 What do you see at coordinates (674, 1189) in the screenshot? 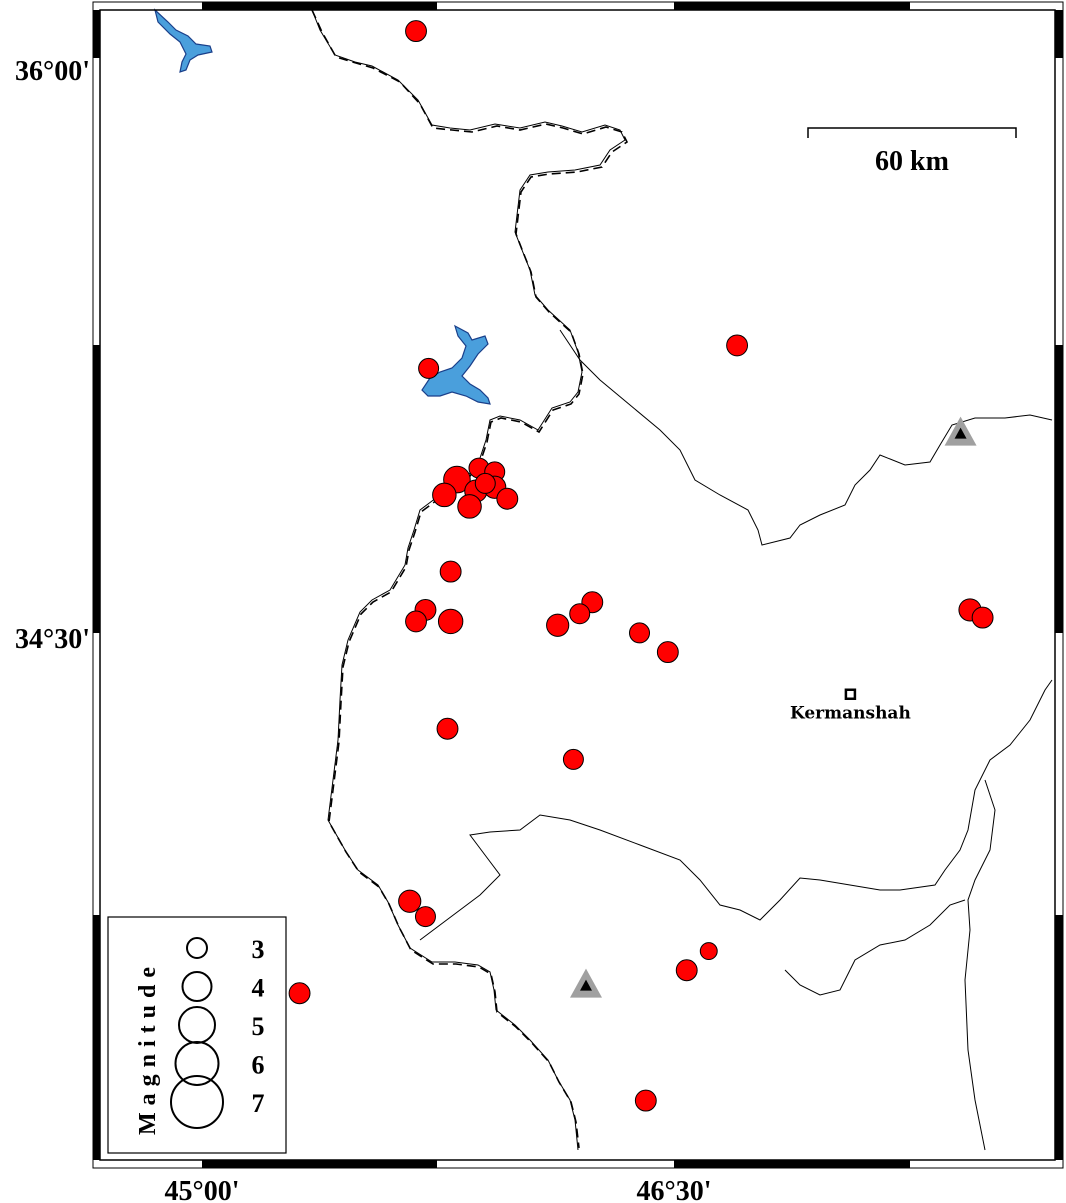
I see `lon-tick-label: 46°30'` at bounding box center [674, 1189].